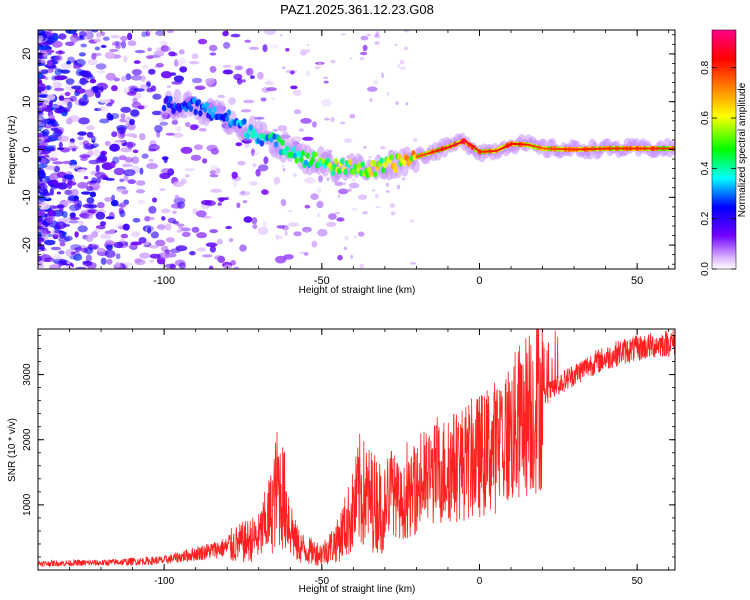 This screenshot has height=600, width=750. I want to click on x-tick-label: 50, so click(637, 281).